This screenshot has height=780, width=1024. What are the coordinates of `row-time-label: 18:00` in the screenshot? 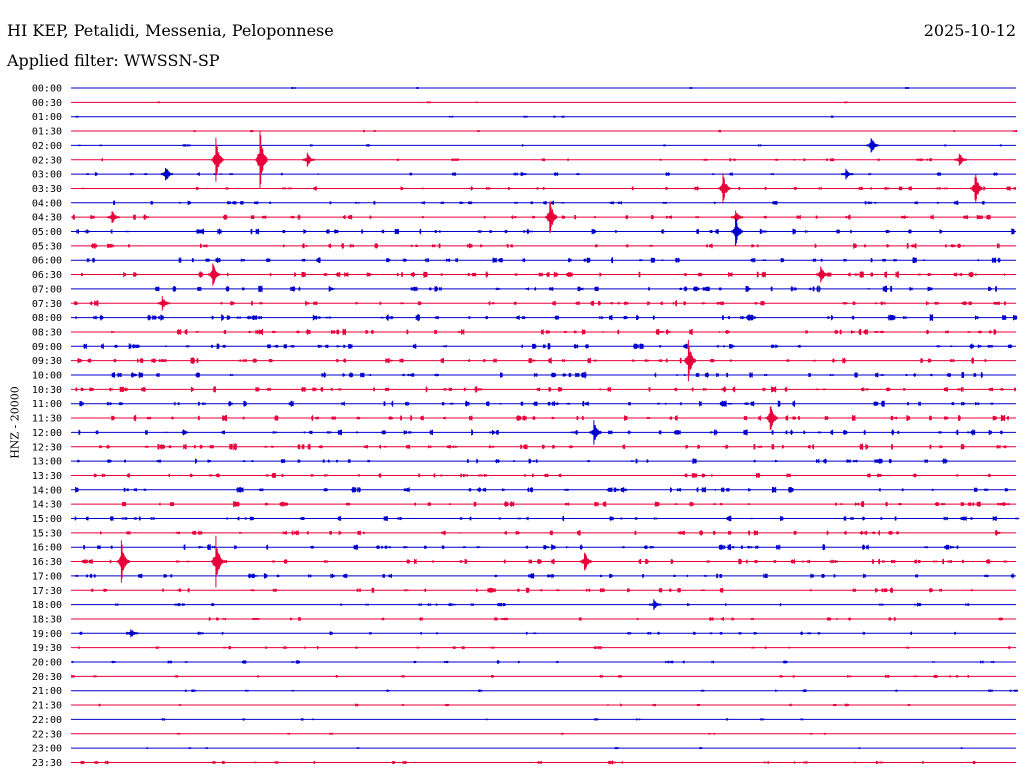 It's located at (47, 605).